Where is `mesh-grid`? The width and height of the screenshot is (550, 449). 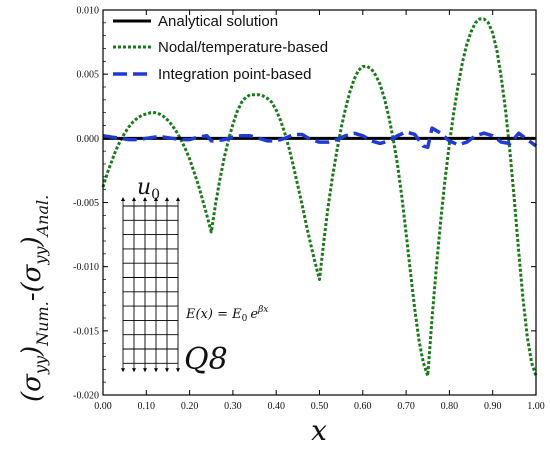
mesh-grid is located at coordinates (150, 284).